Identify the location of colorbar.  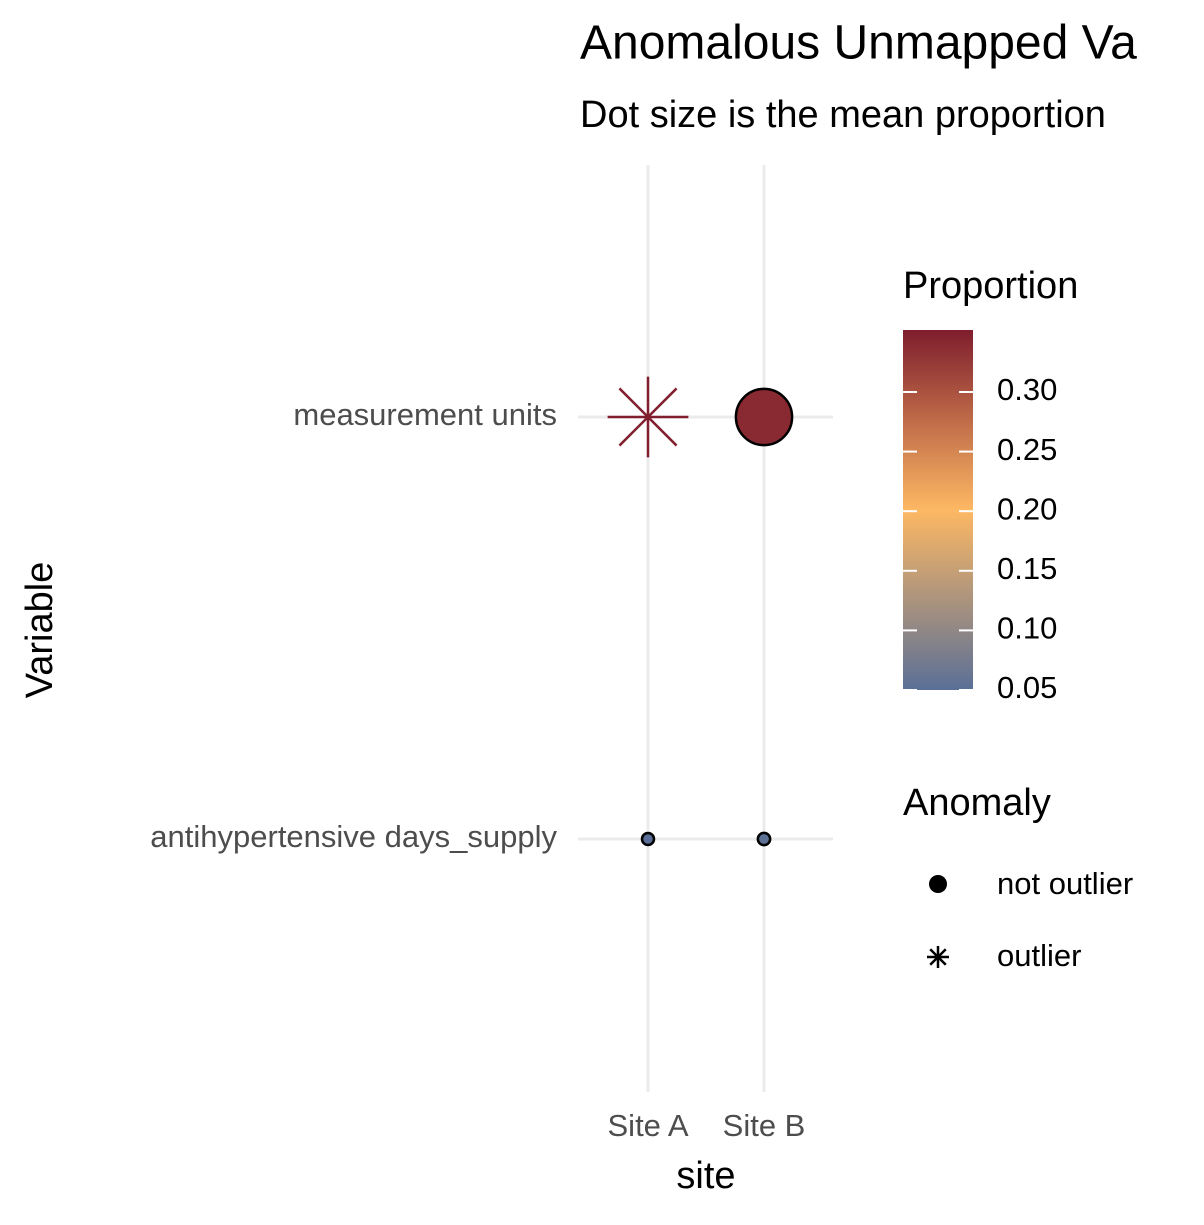
(938, 510).